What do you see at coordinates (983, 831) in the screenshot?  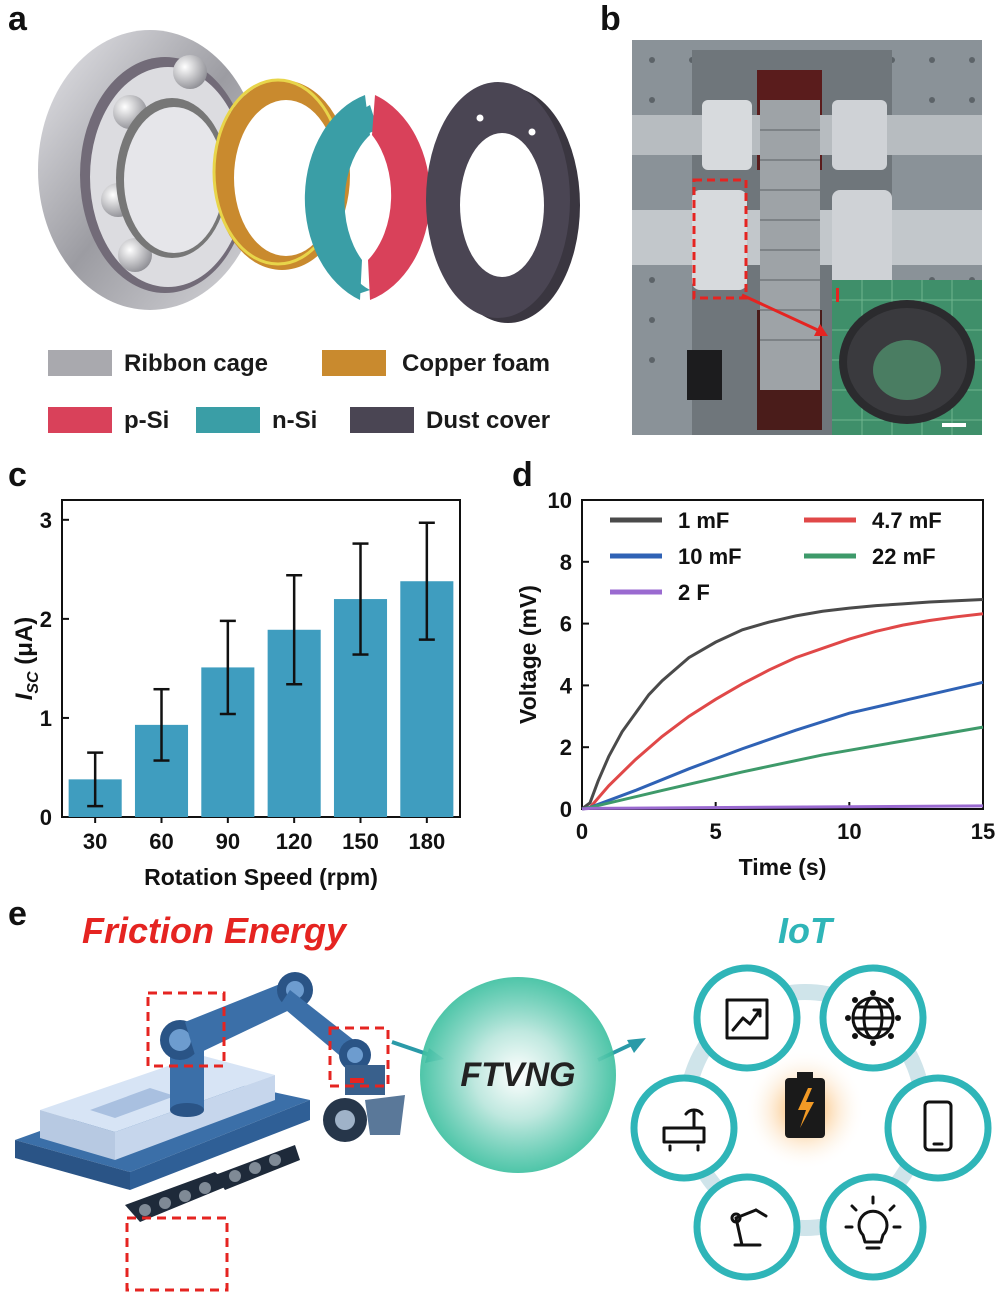 I see `x-tick-label: 15` at bounding box center [983, 831].